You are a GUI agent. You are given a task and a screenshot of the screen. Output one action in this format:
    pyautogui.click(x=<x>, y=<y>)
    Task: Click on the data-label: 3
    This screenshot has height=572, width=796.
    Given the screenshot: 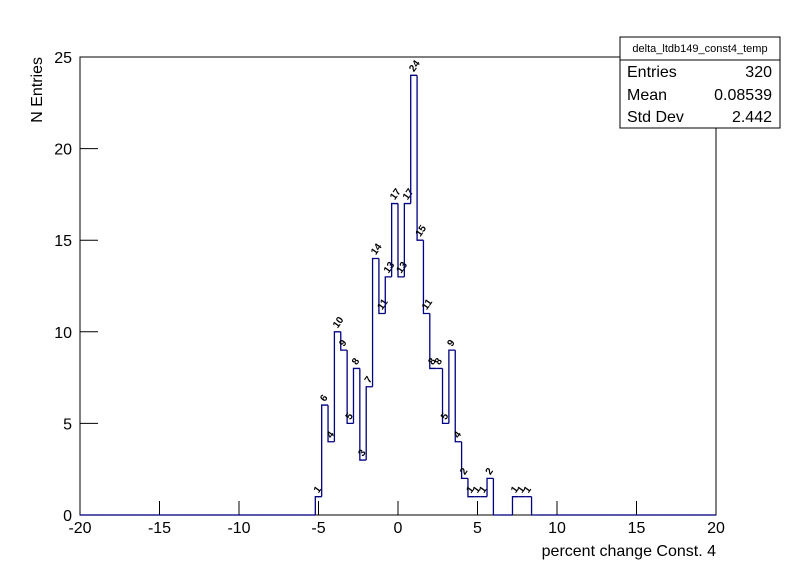 What is the action you would take?
    pyautogui.click(x=362, y=453)
    